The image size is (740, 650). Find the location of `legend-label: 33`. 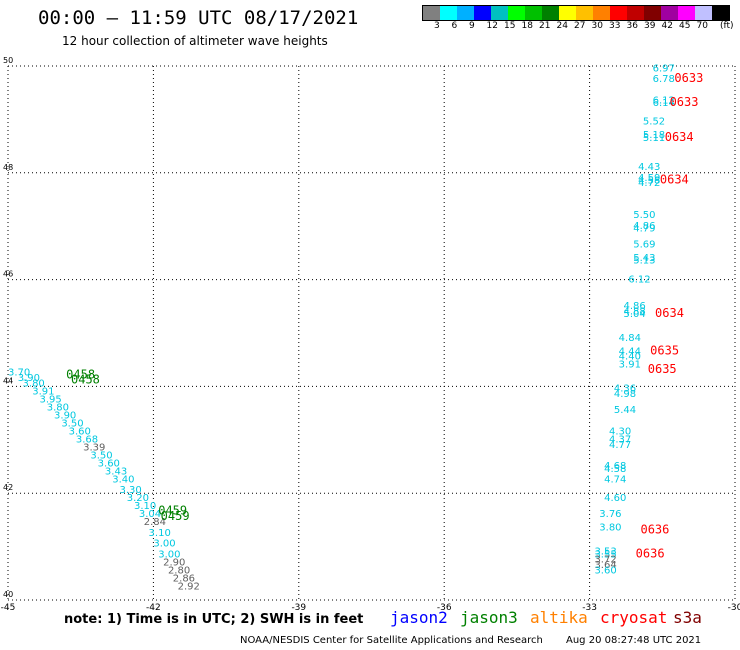

legend-label: 33 is located at coordinates (615, 26).